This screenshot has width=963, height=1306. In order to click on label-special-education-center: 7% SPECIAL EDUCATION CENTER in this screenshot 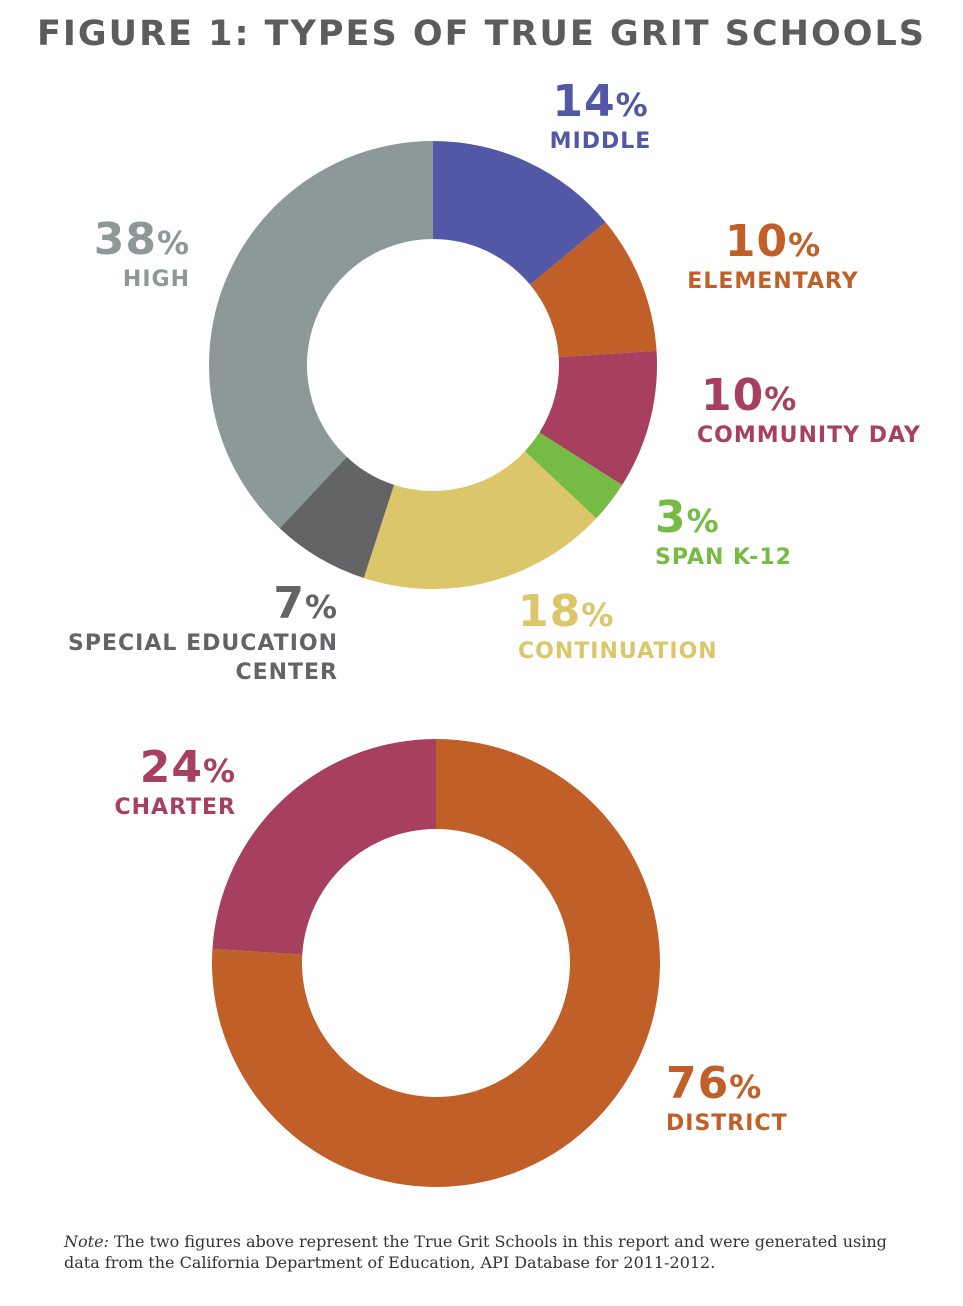, I will do `click(189, 634)`.